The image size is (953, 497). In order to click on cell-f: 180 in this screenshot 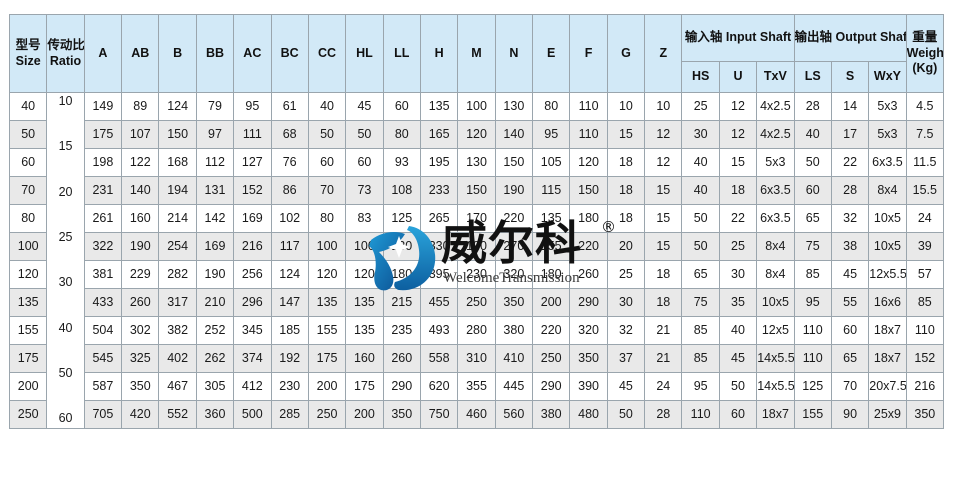, I will do `click(588, 218)`.